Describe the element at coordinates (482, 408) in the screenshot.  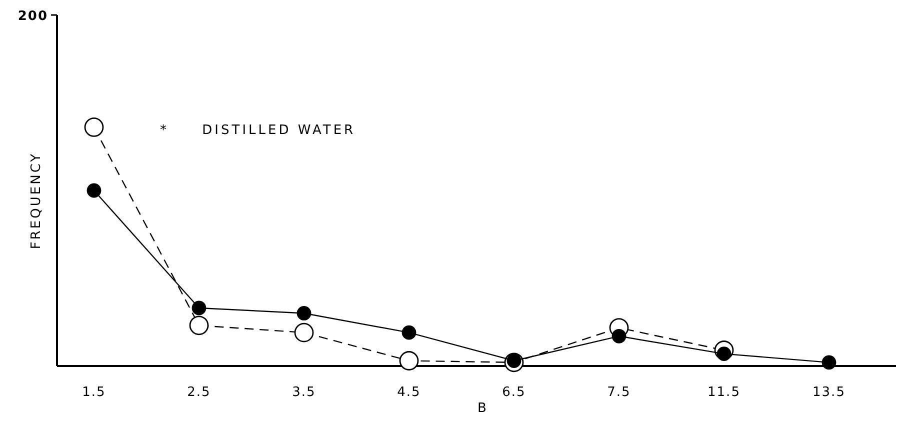
I see `x-axis-title: B` at that location.